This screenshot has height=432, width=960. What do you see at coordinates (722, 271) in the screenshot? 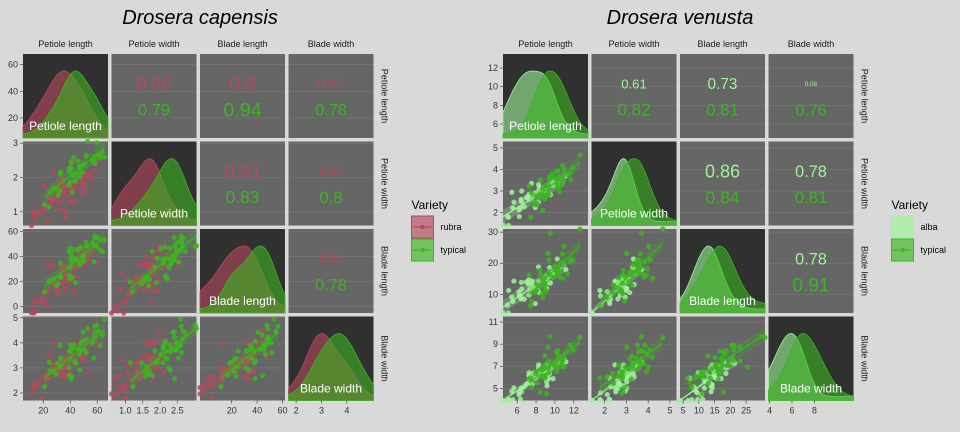
I see `cell-2-2: Blade length` at bounding box center [722, 271].